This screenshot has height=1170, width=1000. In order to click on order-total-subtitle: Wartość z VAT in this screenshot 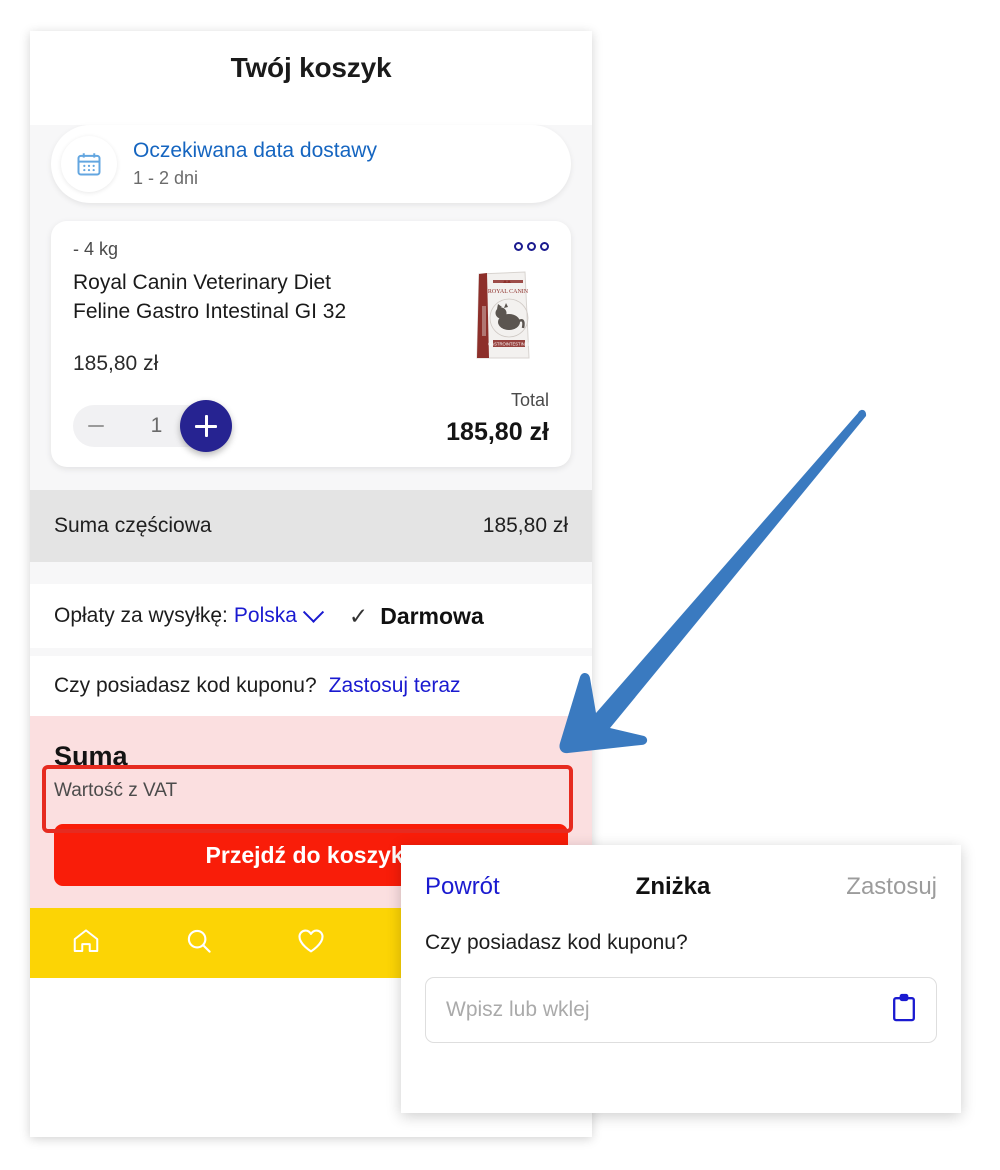, I will do `click(116, 790)`.